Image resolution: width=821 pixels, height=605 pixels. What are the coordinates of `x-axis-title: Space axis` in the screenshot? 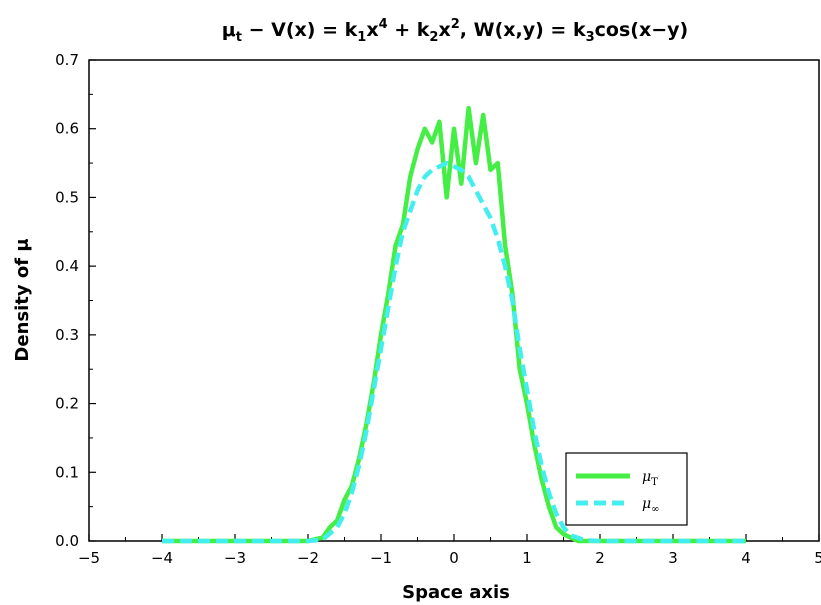 It's located at (456, 592).